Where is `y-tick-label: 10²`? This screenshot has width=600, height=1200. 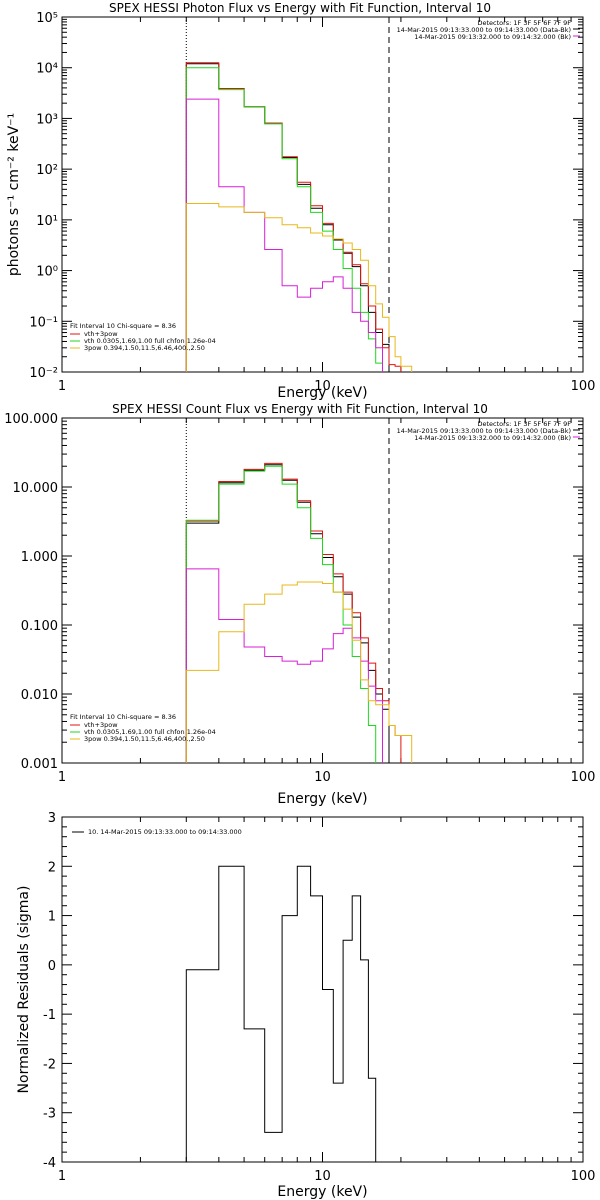 y-tick-label: 10² is located at coordinates (47, 170).